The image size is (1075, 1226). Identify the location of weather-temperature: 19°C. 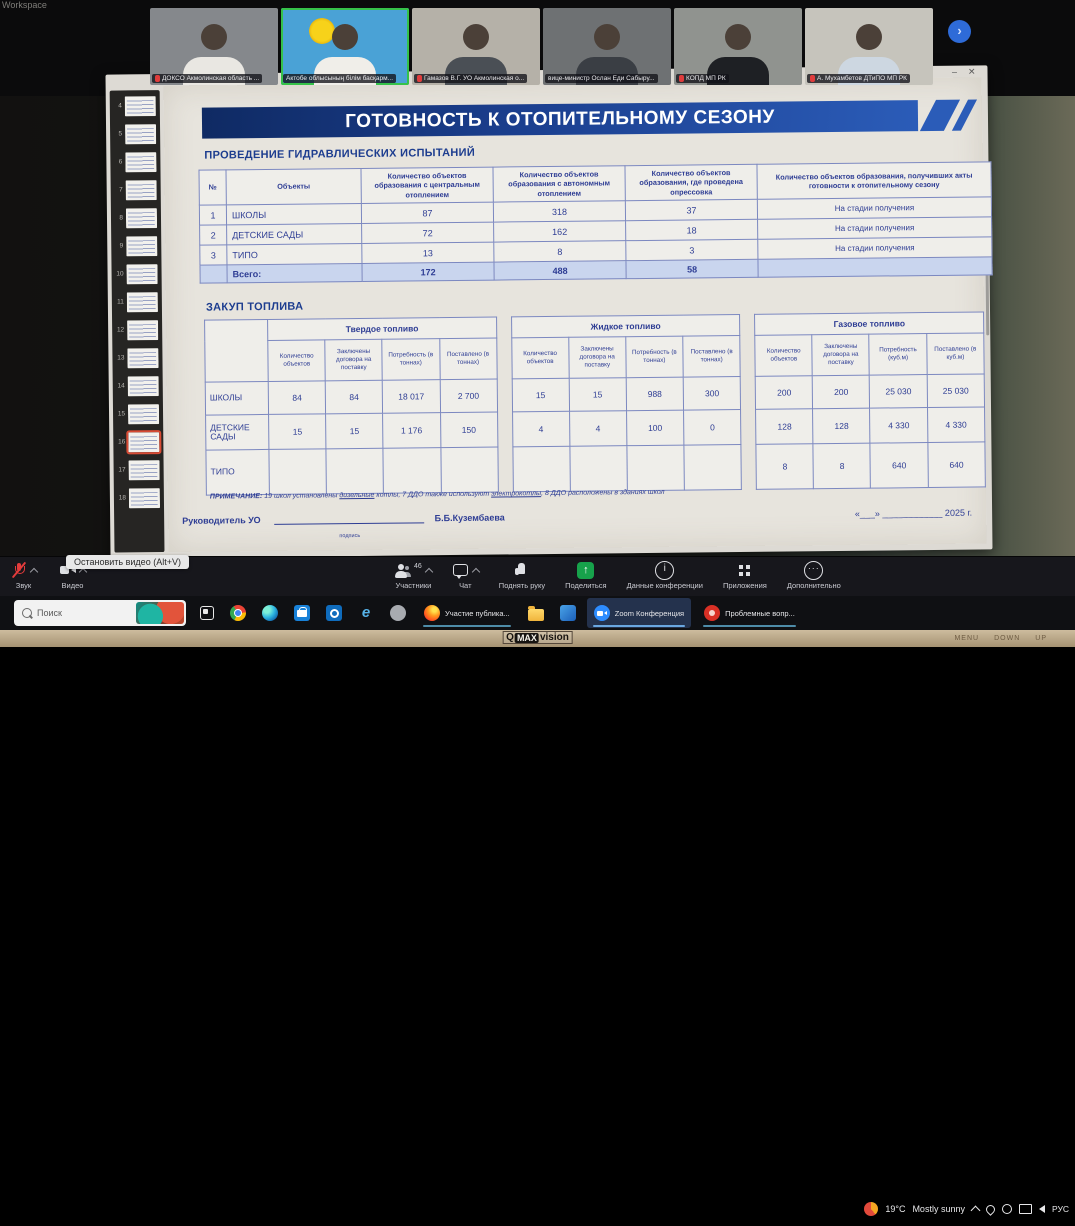
(895, 1209).